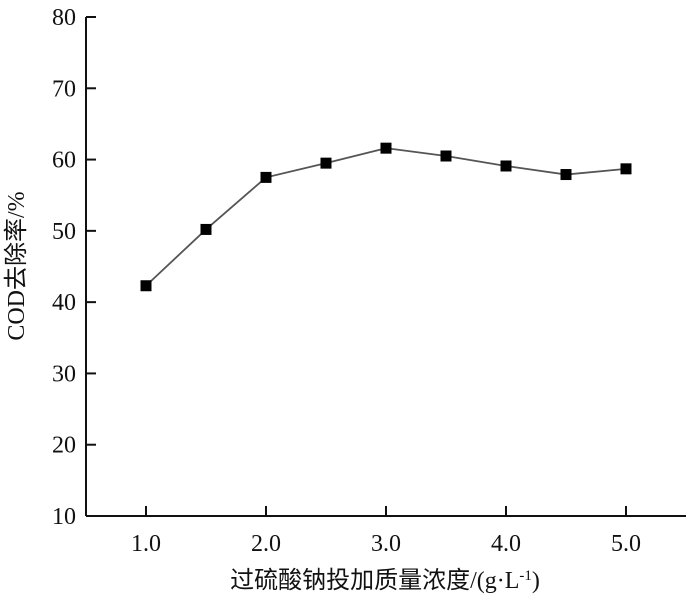  What do you see at coordinates (64, 374) in the screenshot?
I see `y-tick-label: 30` at bounding box center [64, 374].